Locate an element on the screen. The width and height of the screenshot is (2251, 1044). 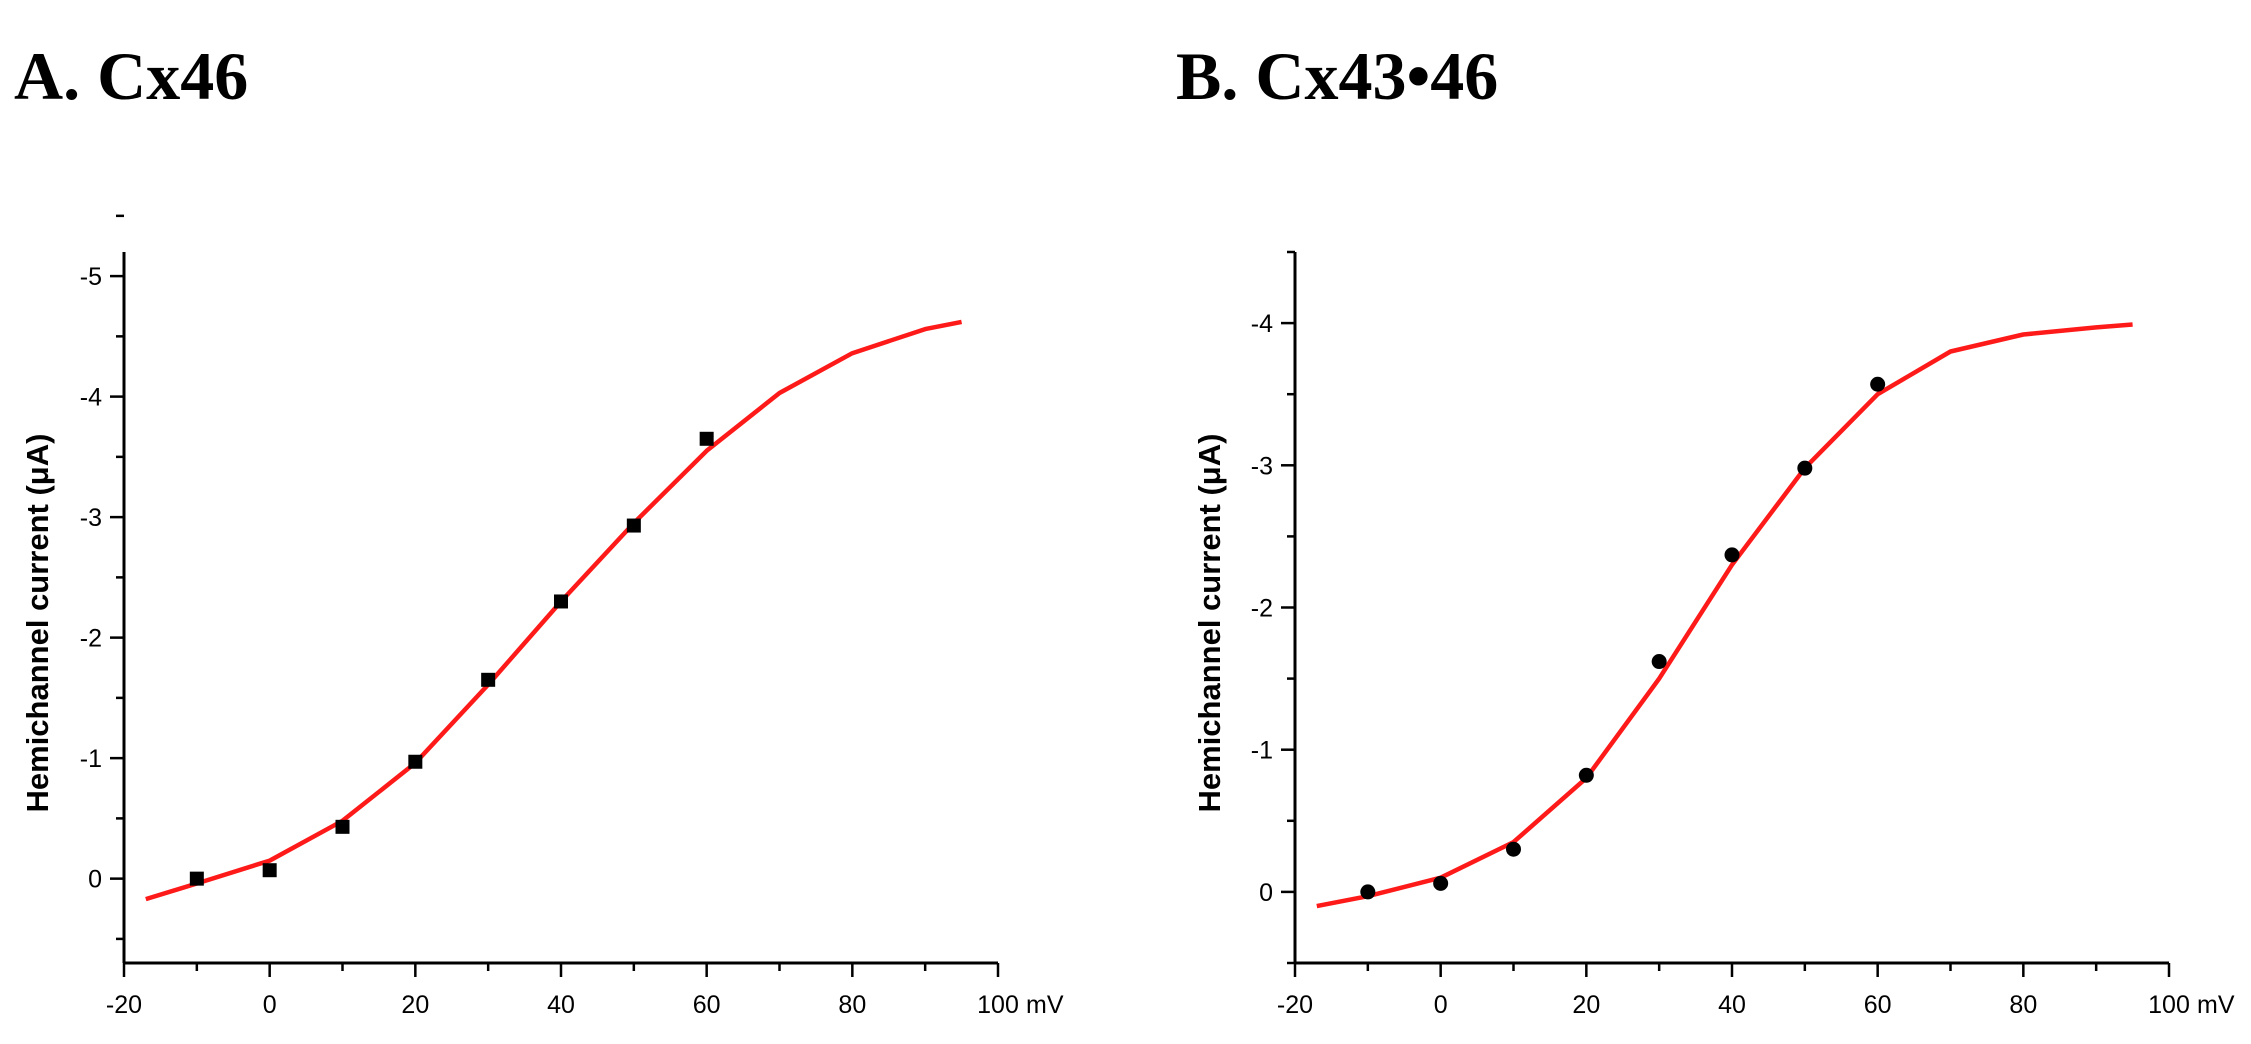
panel-title-a: A. Cx46 is located at coordinates (131, 76).